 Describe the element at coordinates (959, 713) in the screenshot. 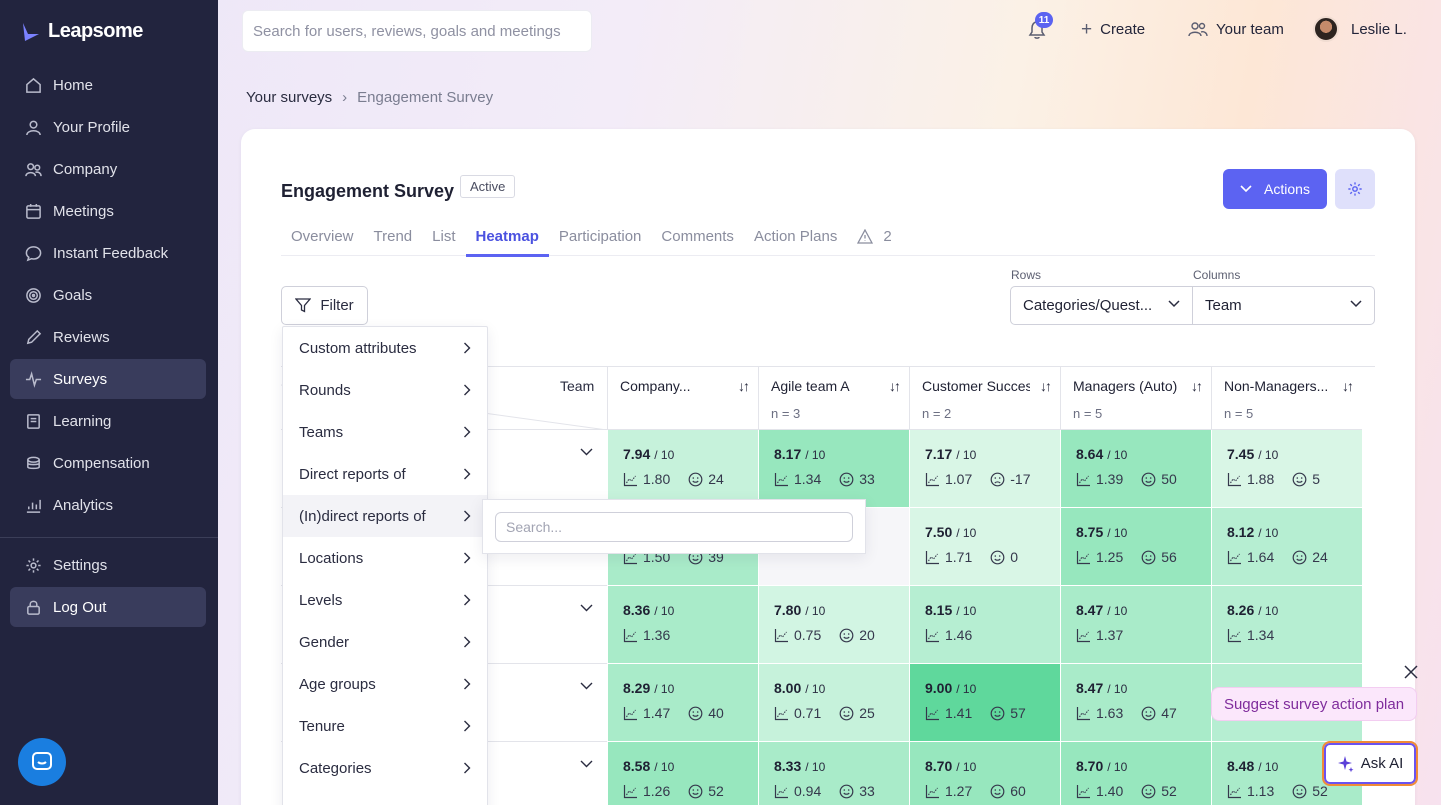

I see `cell-deviation: 1.41` at that location.